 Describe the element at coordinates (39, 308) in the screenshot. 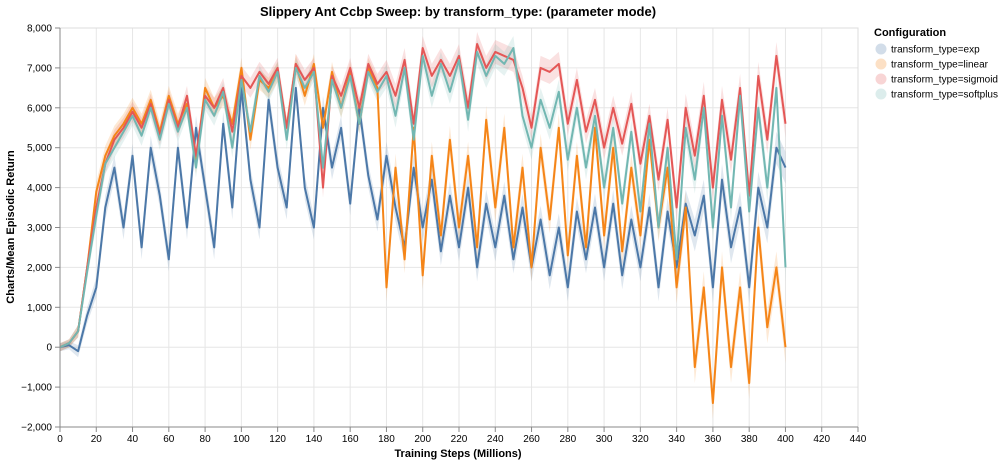

I see `y-tick-label: 1,000` at that location.